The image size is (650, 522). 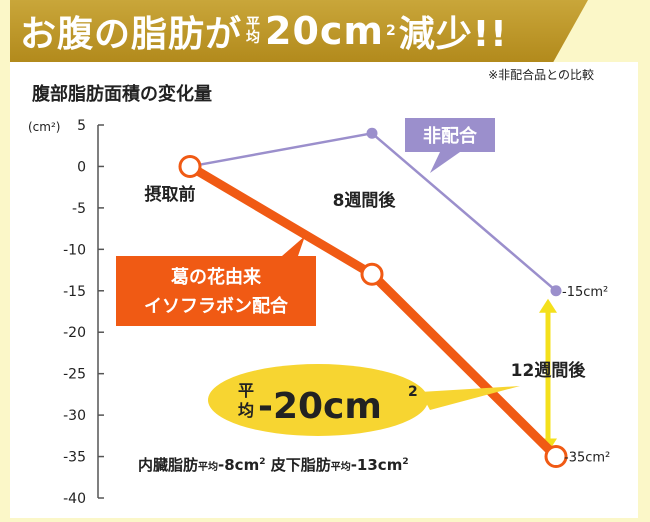 What do you see at coordinates (450, 136) in the screenshot?
I see `legend-label-non-formulated: 非配合` at bounding box center [450, 136].